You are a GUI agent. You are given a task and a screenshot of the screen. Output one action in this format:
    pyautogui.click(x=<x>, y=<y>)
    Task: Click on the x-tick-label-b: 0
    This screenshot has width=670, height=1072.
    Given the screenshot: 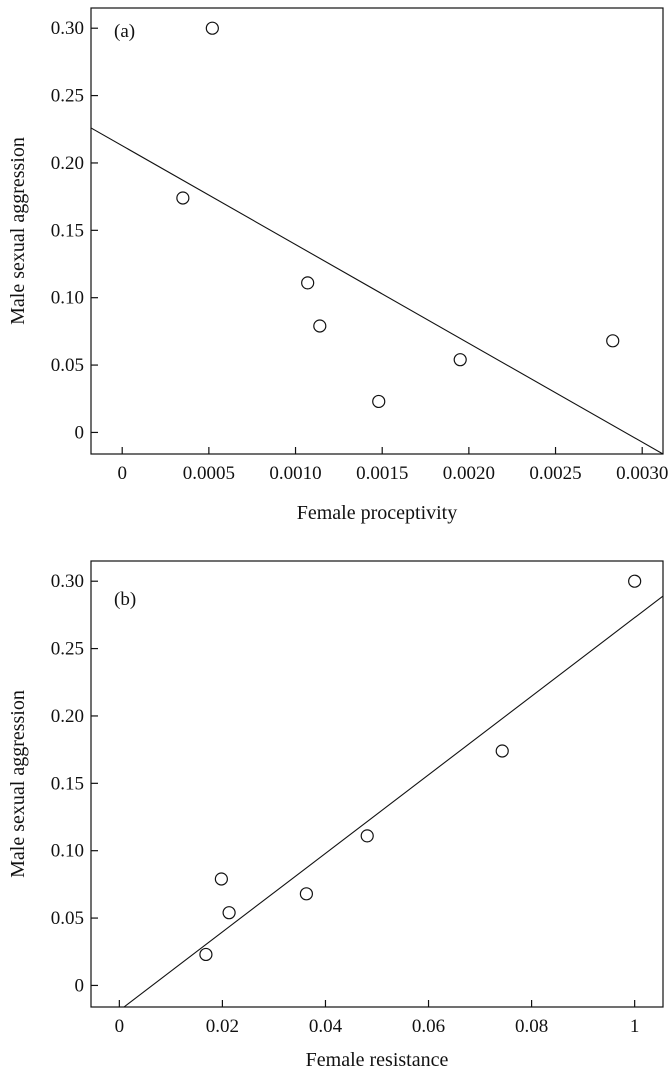 What is the action you would take?
    pyautogui.click(x=120, y=1026)
    